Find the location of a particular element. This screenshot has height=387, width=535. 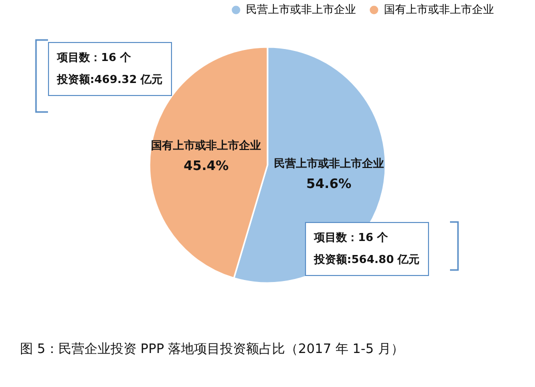

legend-label: 民营上市或非上市企业 is located at coordinates (301, 9).